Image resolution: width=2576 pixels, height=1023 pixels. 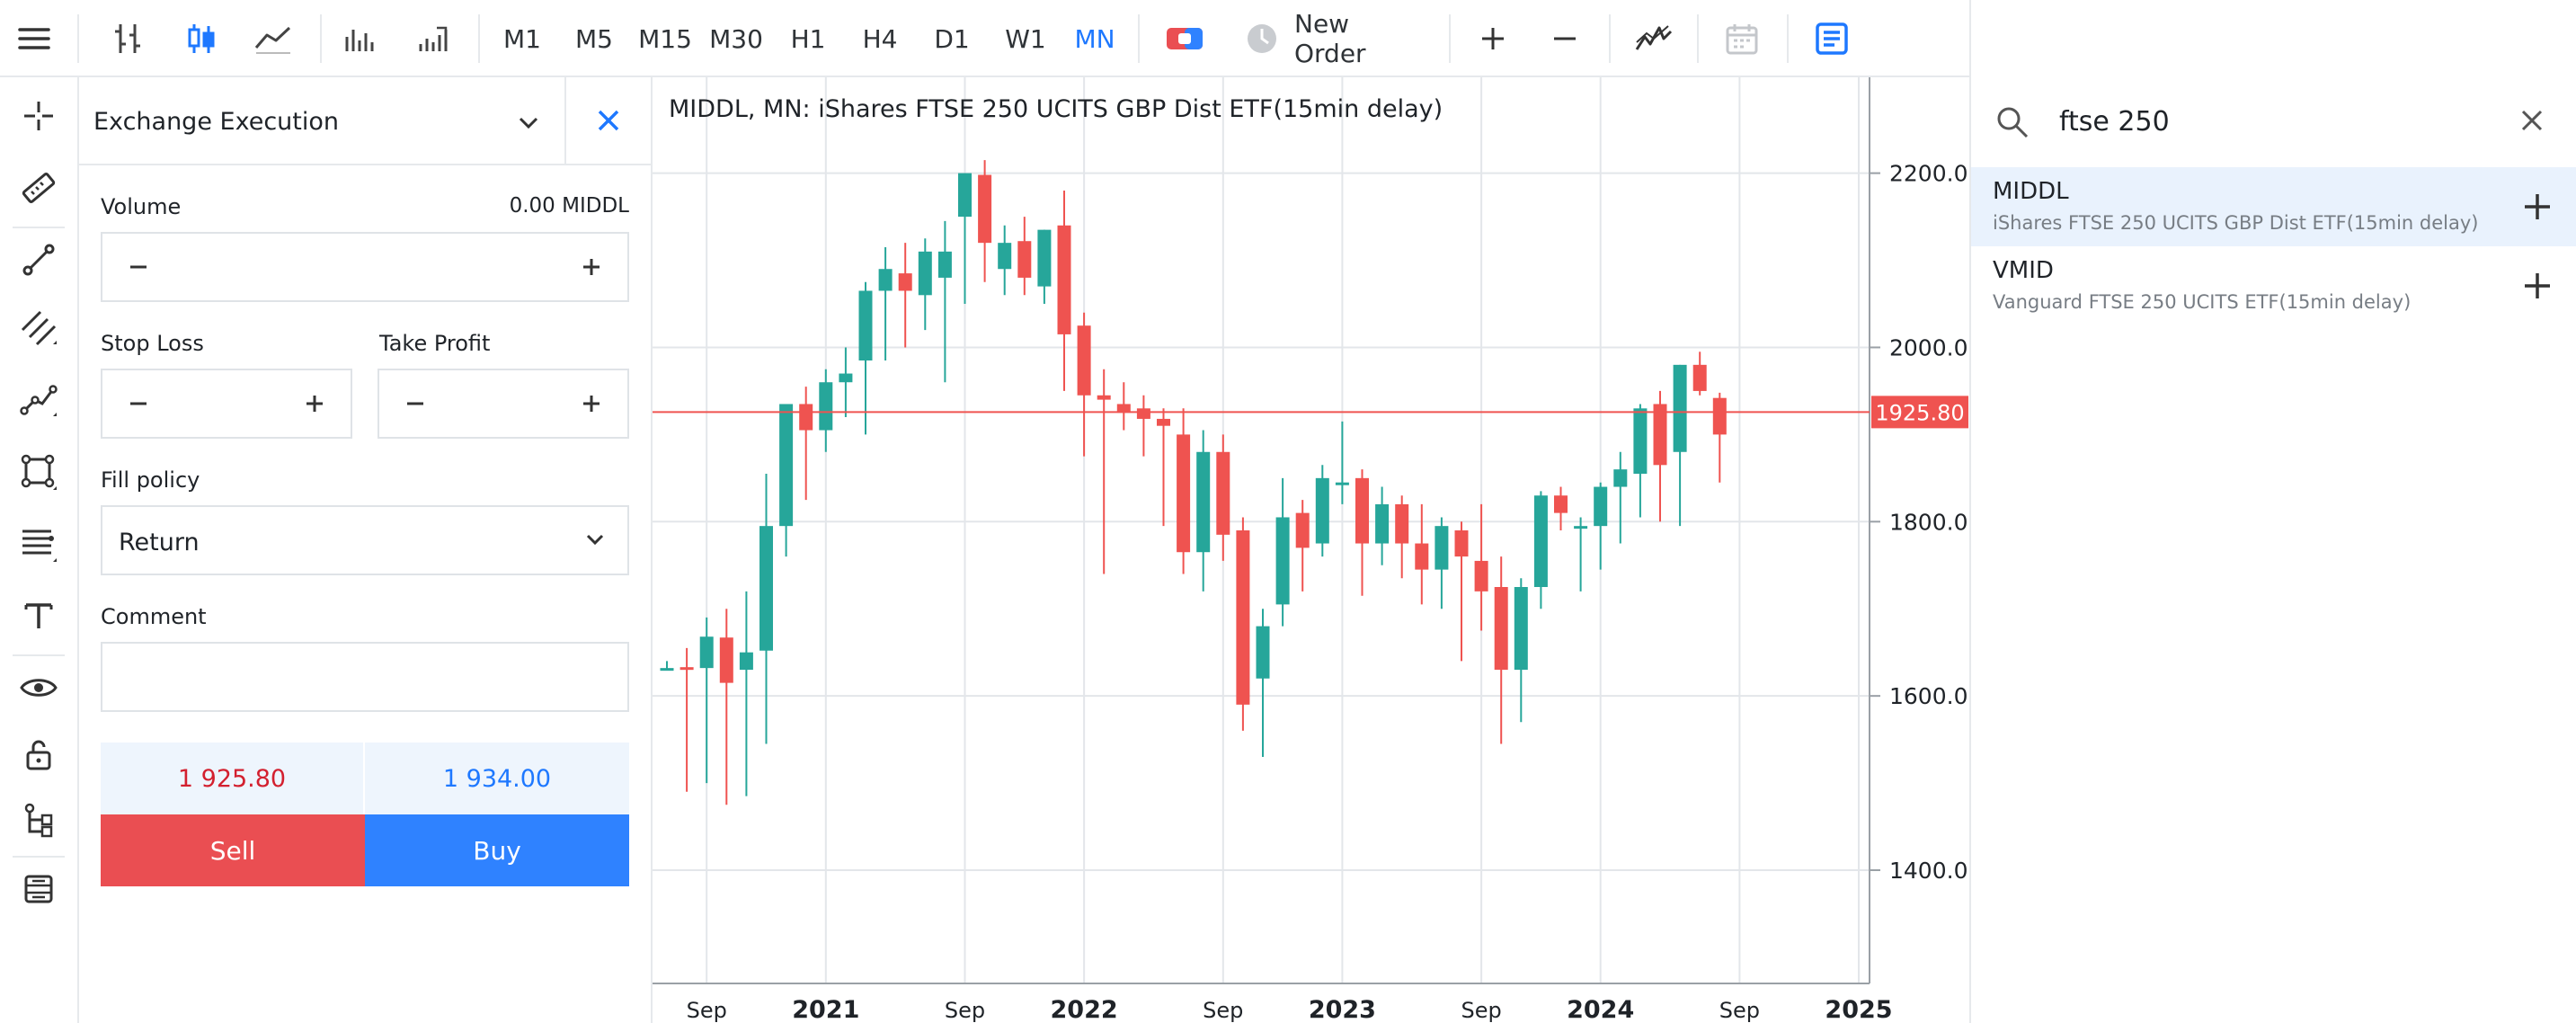 I want to click on zoom-in-icon, so click(x=1492, y=38).